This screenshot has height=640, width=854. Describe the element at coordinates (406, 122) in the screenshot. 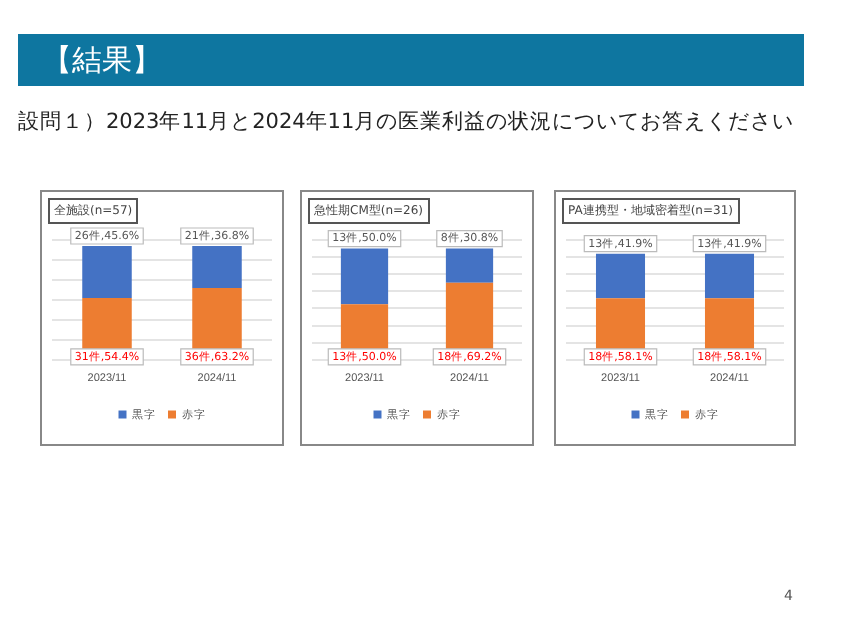

I see `text: 設問１）2023年11月と2024年11月の医業利益の状況についてお答えください` at that location.